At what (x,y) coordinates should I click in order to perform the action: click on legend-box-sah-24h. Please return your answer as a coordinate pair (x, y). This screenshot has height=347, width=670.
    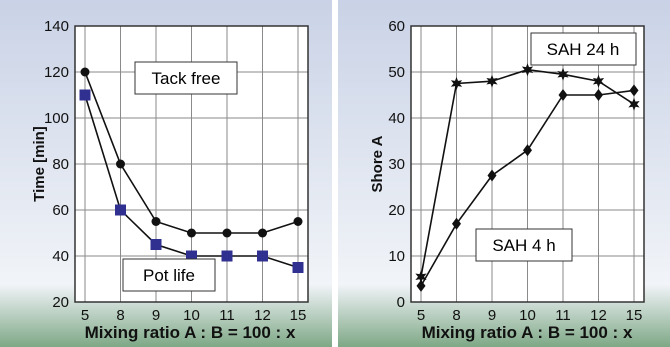
    Looking at the image, I should click on (583, 49).